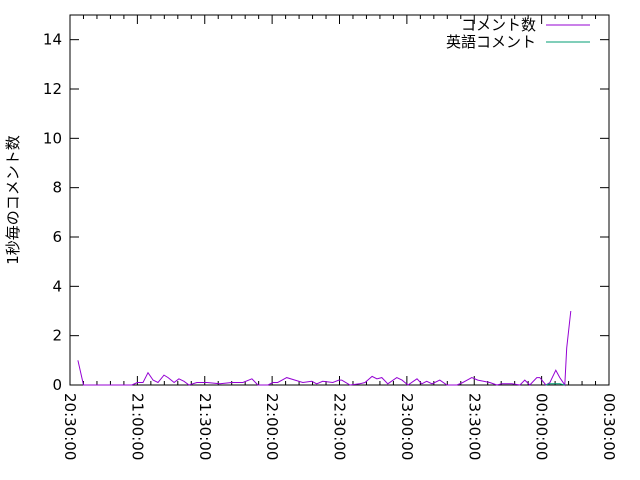 This screenshot has width=640, height=480. What do you see at coordinates (498, 25) in the screenshot?
I see `legend-label-comments: コメント数` at bounding box center [498, 25].